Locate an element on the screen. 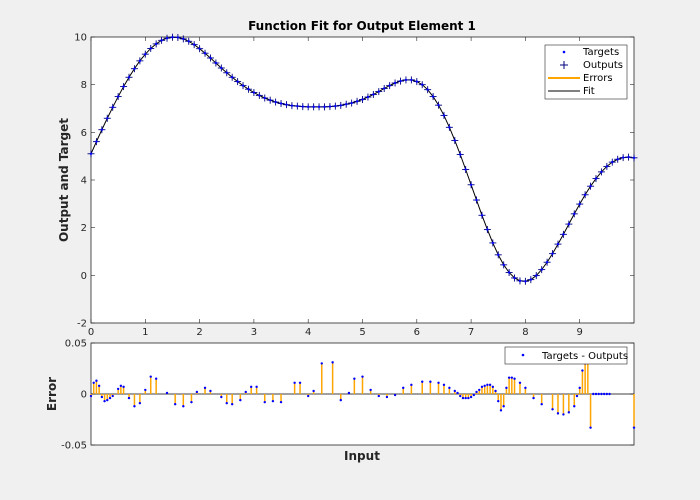  bottom-legend: Targets - Outputs is located at coordinates (566, 355).